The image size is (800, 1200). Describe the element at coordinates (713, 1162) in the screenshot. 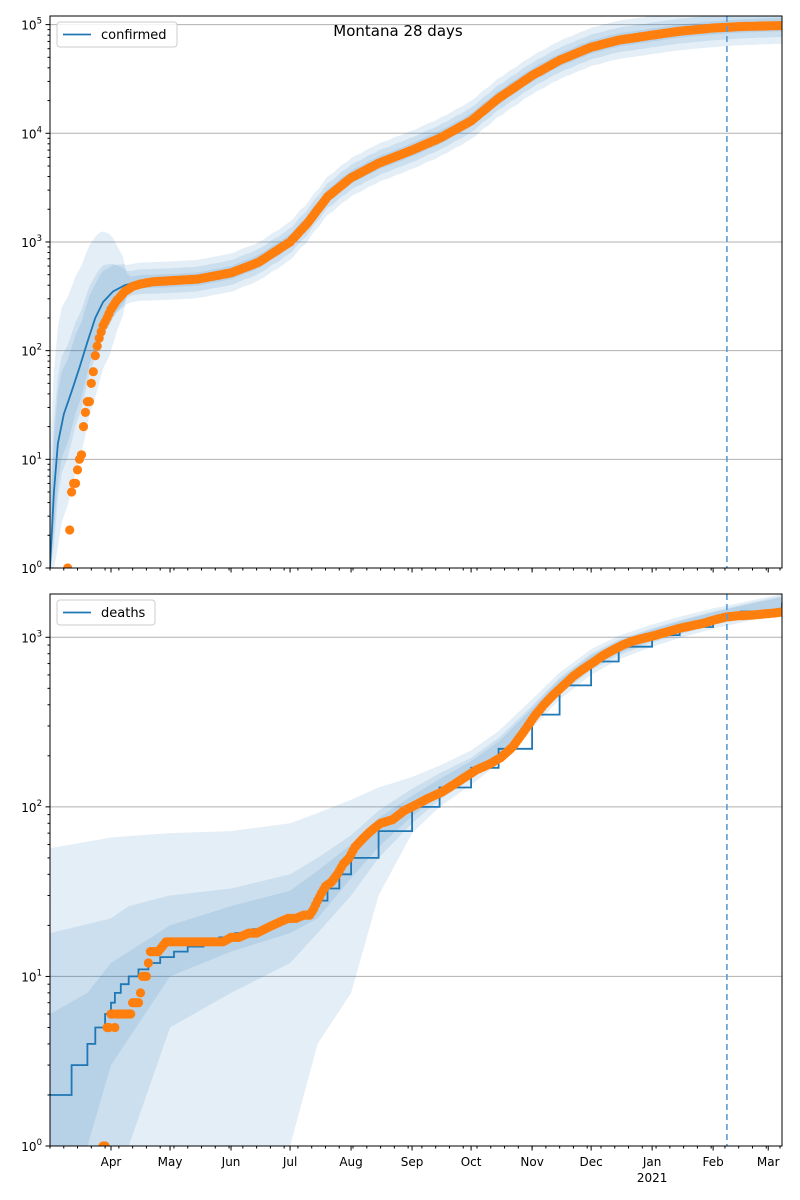

I see `x-tick-label: Feb` at that location.